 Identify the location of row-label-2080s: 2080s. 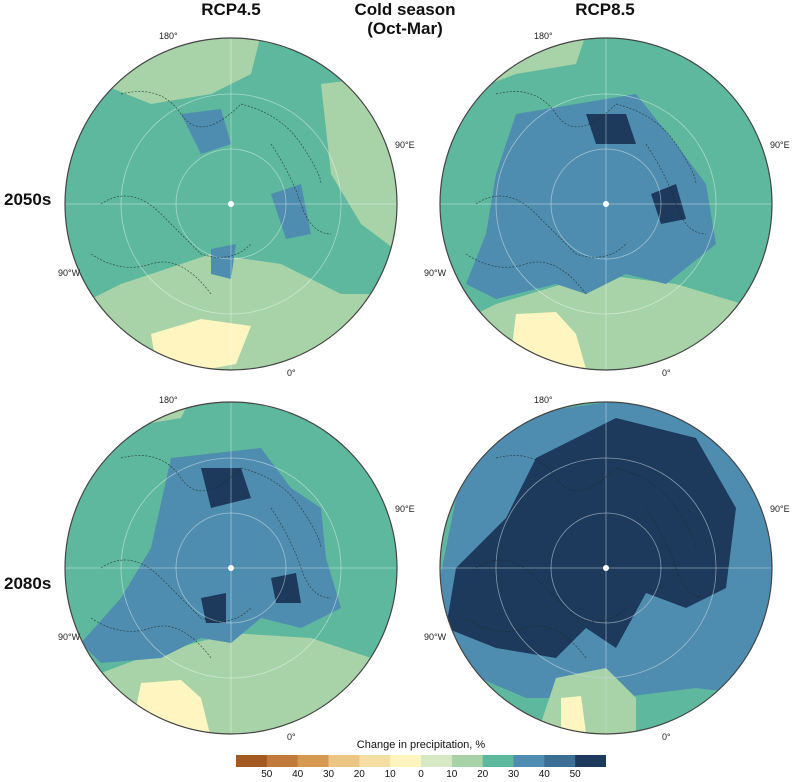
(28, 583).